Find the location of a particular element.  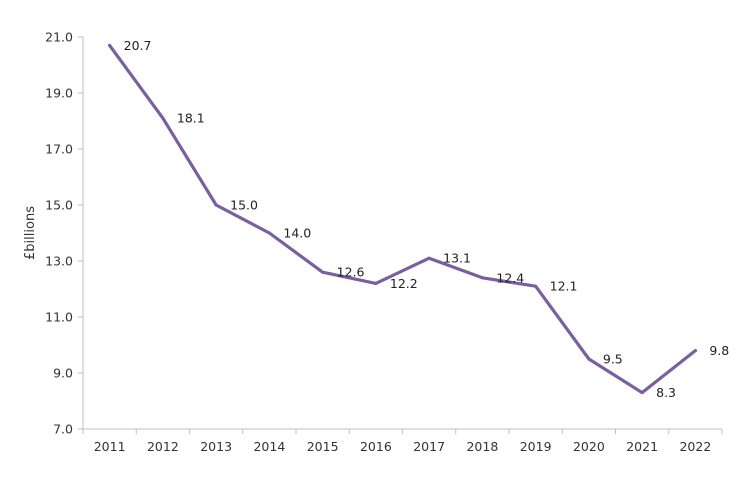

data-label: 13.1 is located at coordinates (457, 258).